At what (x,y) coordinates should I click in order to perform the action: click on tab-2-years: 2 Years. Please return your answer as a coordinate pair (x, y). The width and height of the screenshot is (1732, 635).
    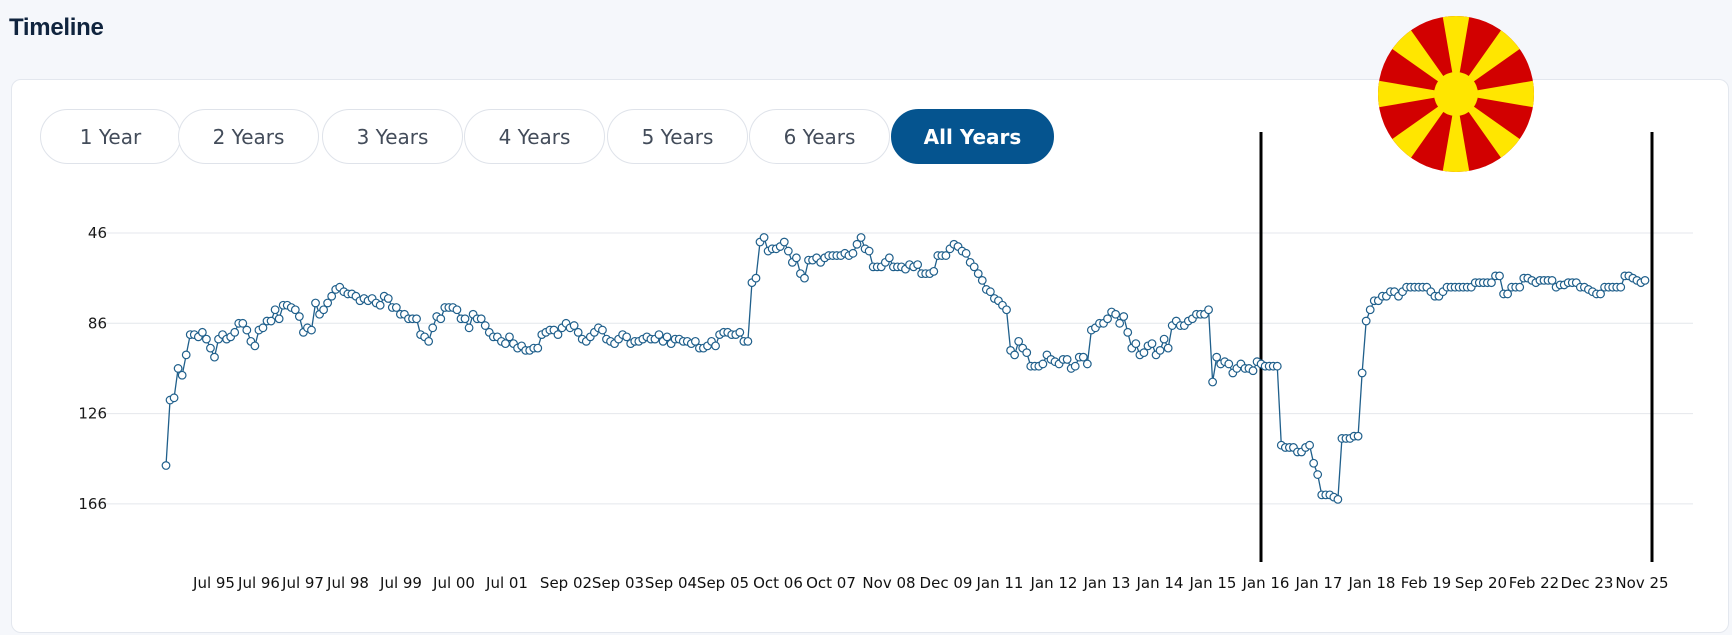
    Looking at the image, I should click on (248, 136).